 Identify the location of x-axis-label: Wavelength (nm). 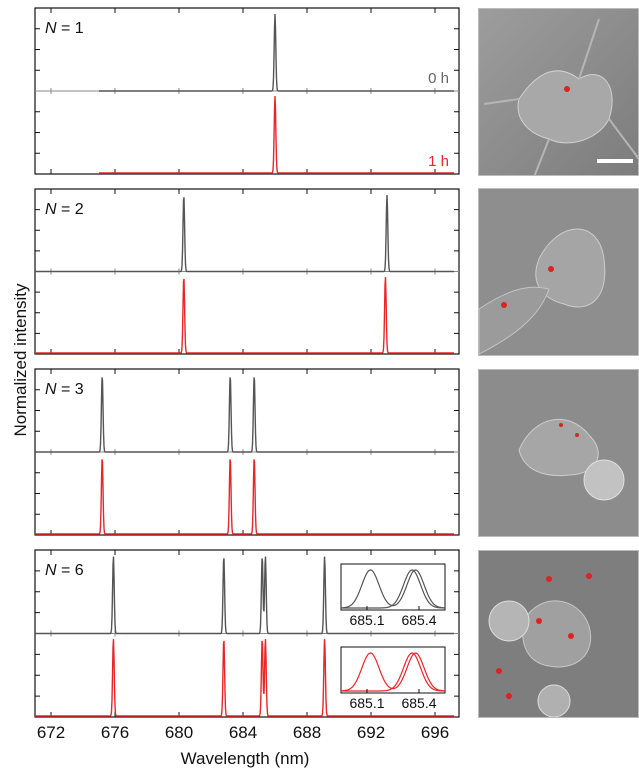
(245, 758).